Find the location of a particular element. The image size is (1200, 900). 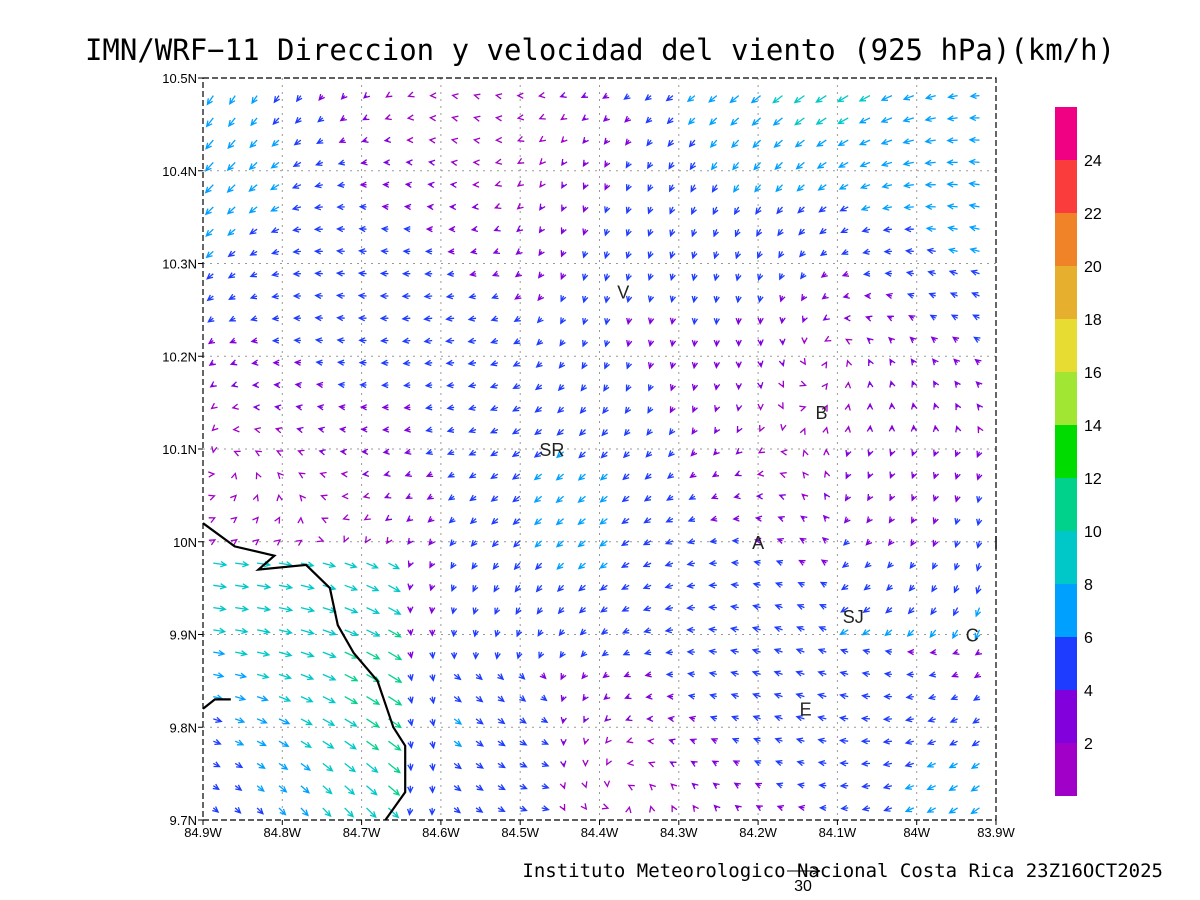

city-label: E is located at coordinates (806, 710).